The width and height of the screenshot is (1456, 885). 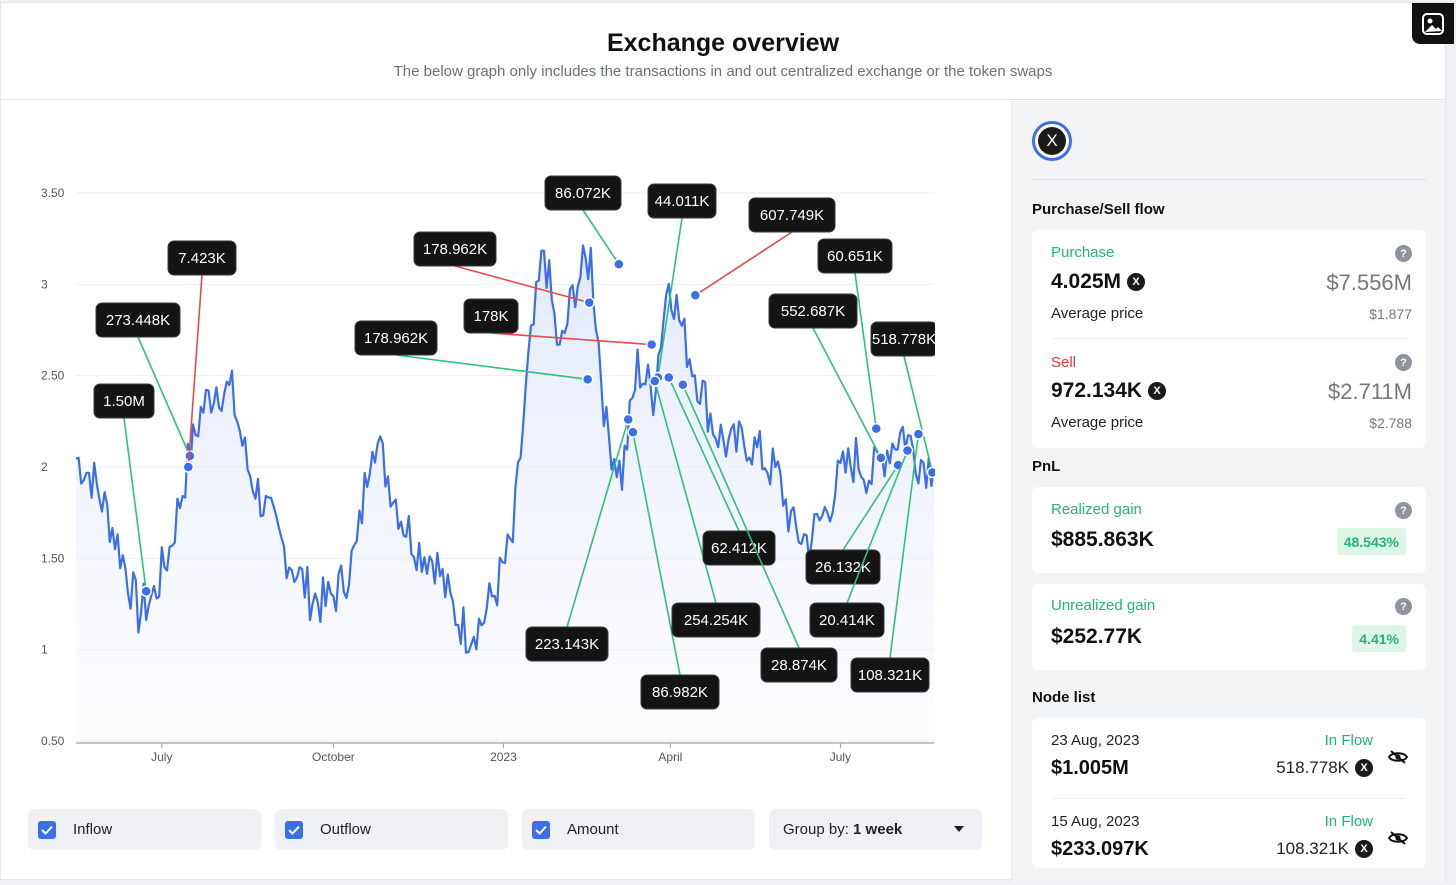 I want to click on callout-text: 607.749K, so click(x=792, y=215).